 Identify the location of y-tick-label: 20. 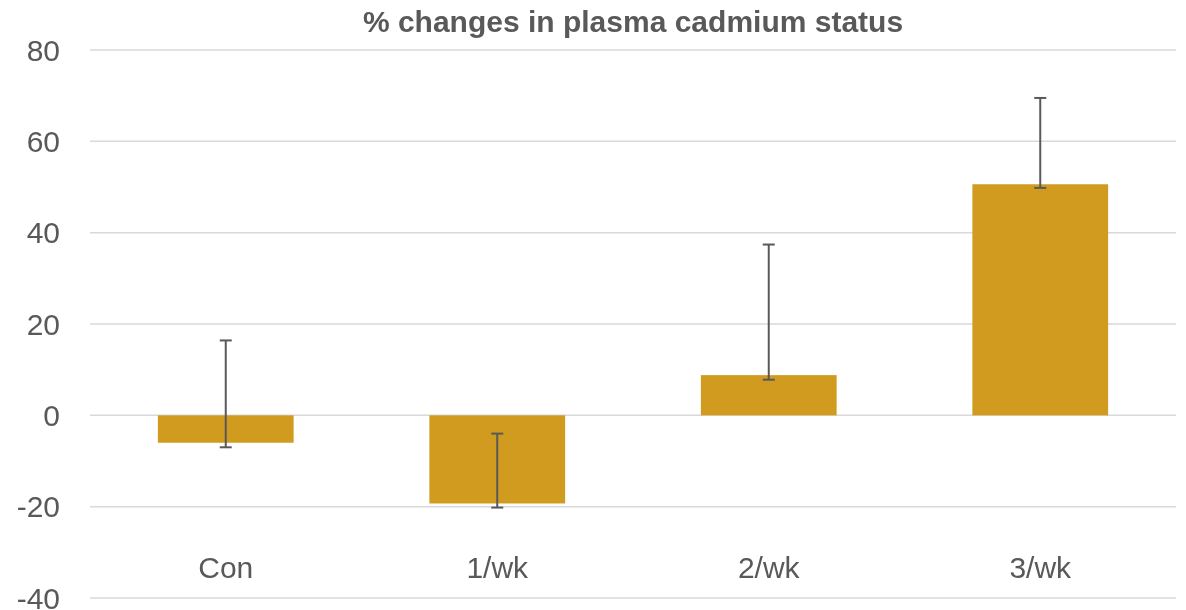
(43, 324).